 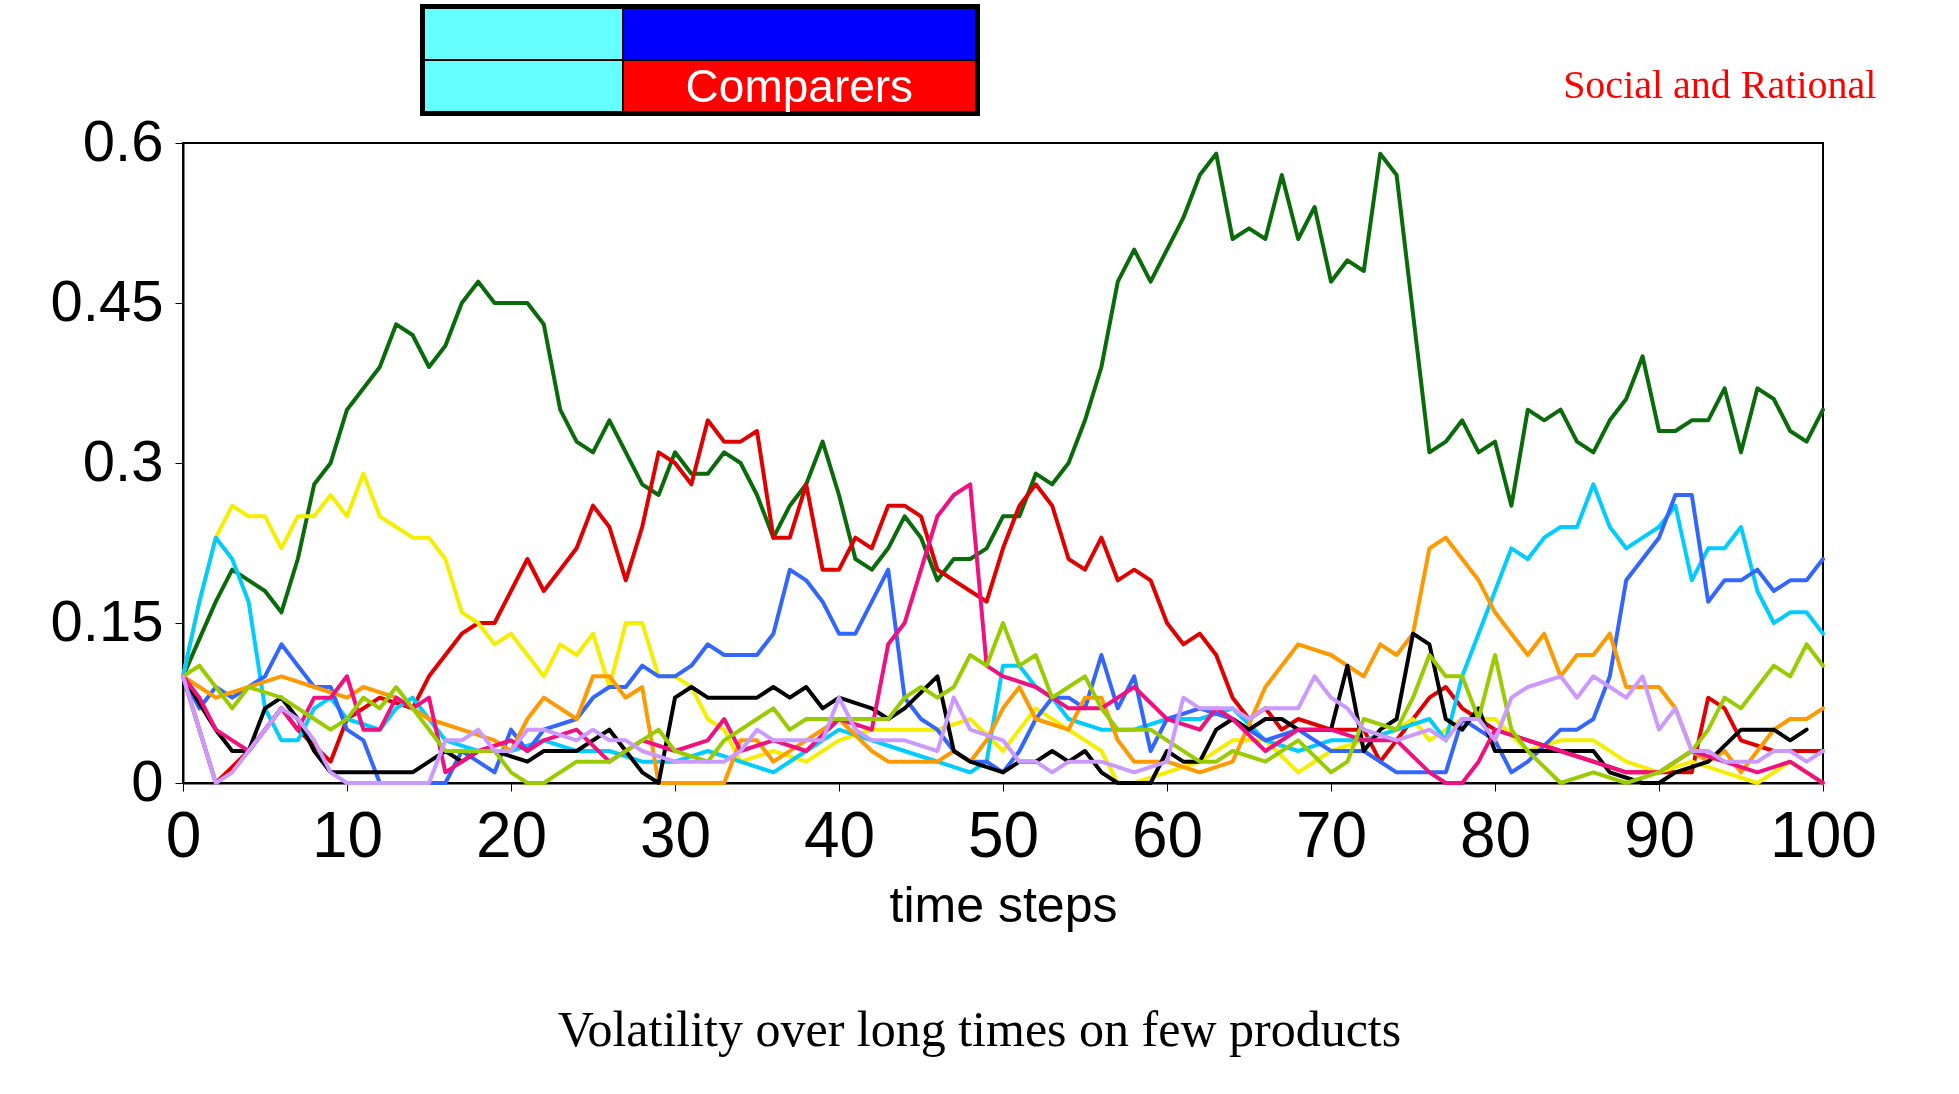 What do you see at coordinates (1003, 904) in the screenshot?
I see `x-axis-title: time steps` at bounding box center [1003, 904].